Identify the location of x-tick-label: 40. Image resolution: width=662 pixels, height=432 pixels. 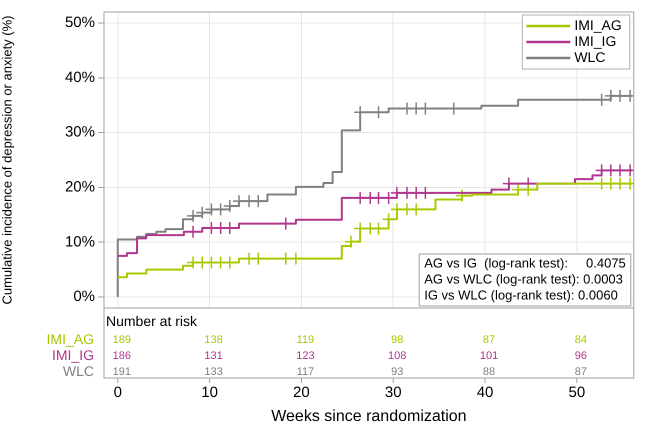
(485, 393).